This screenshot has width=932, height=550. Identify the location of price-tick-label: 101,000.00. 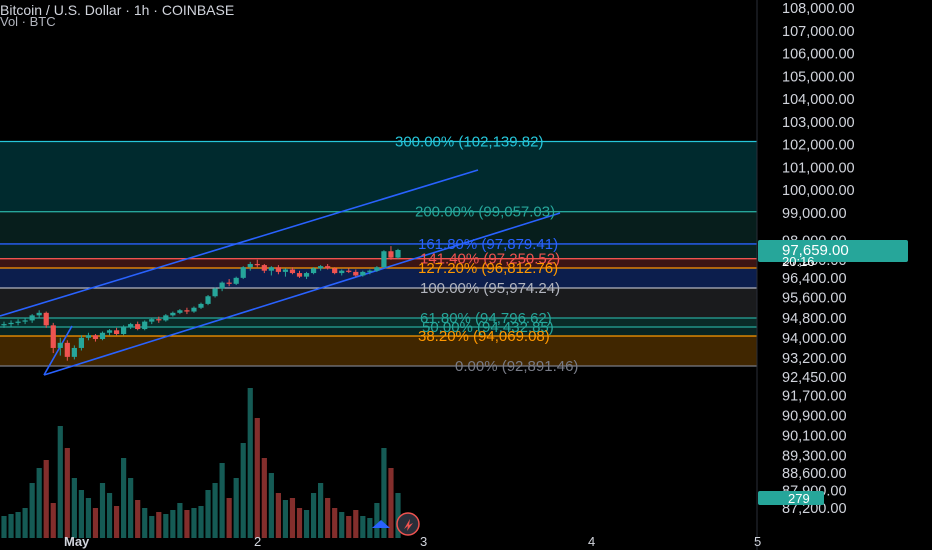
(818, 168).